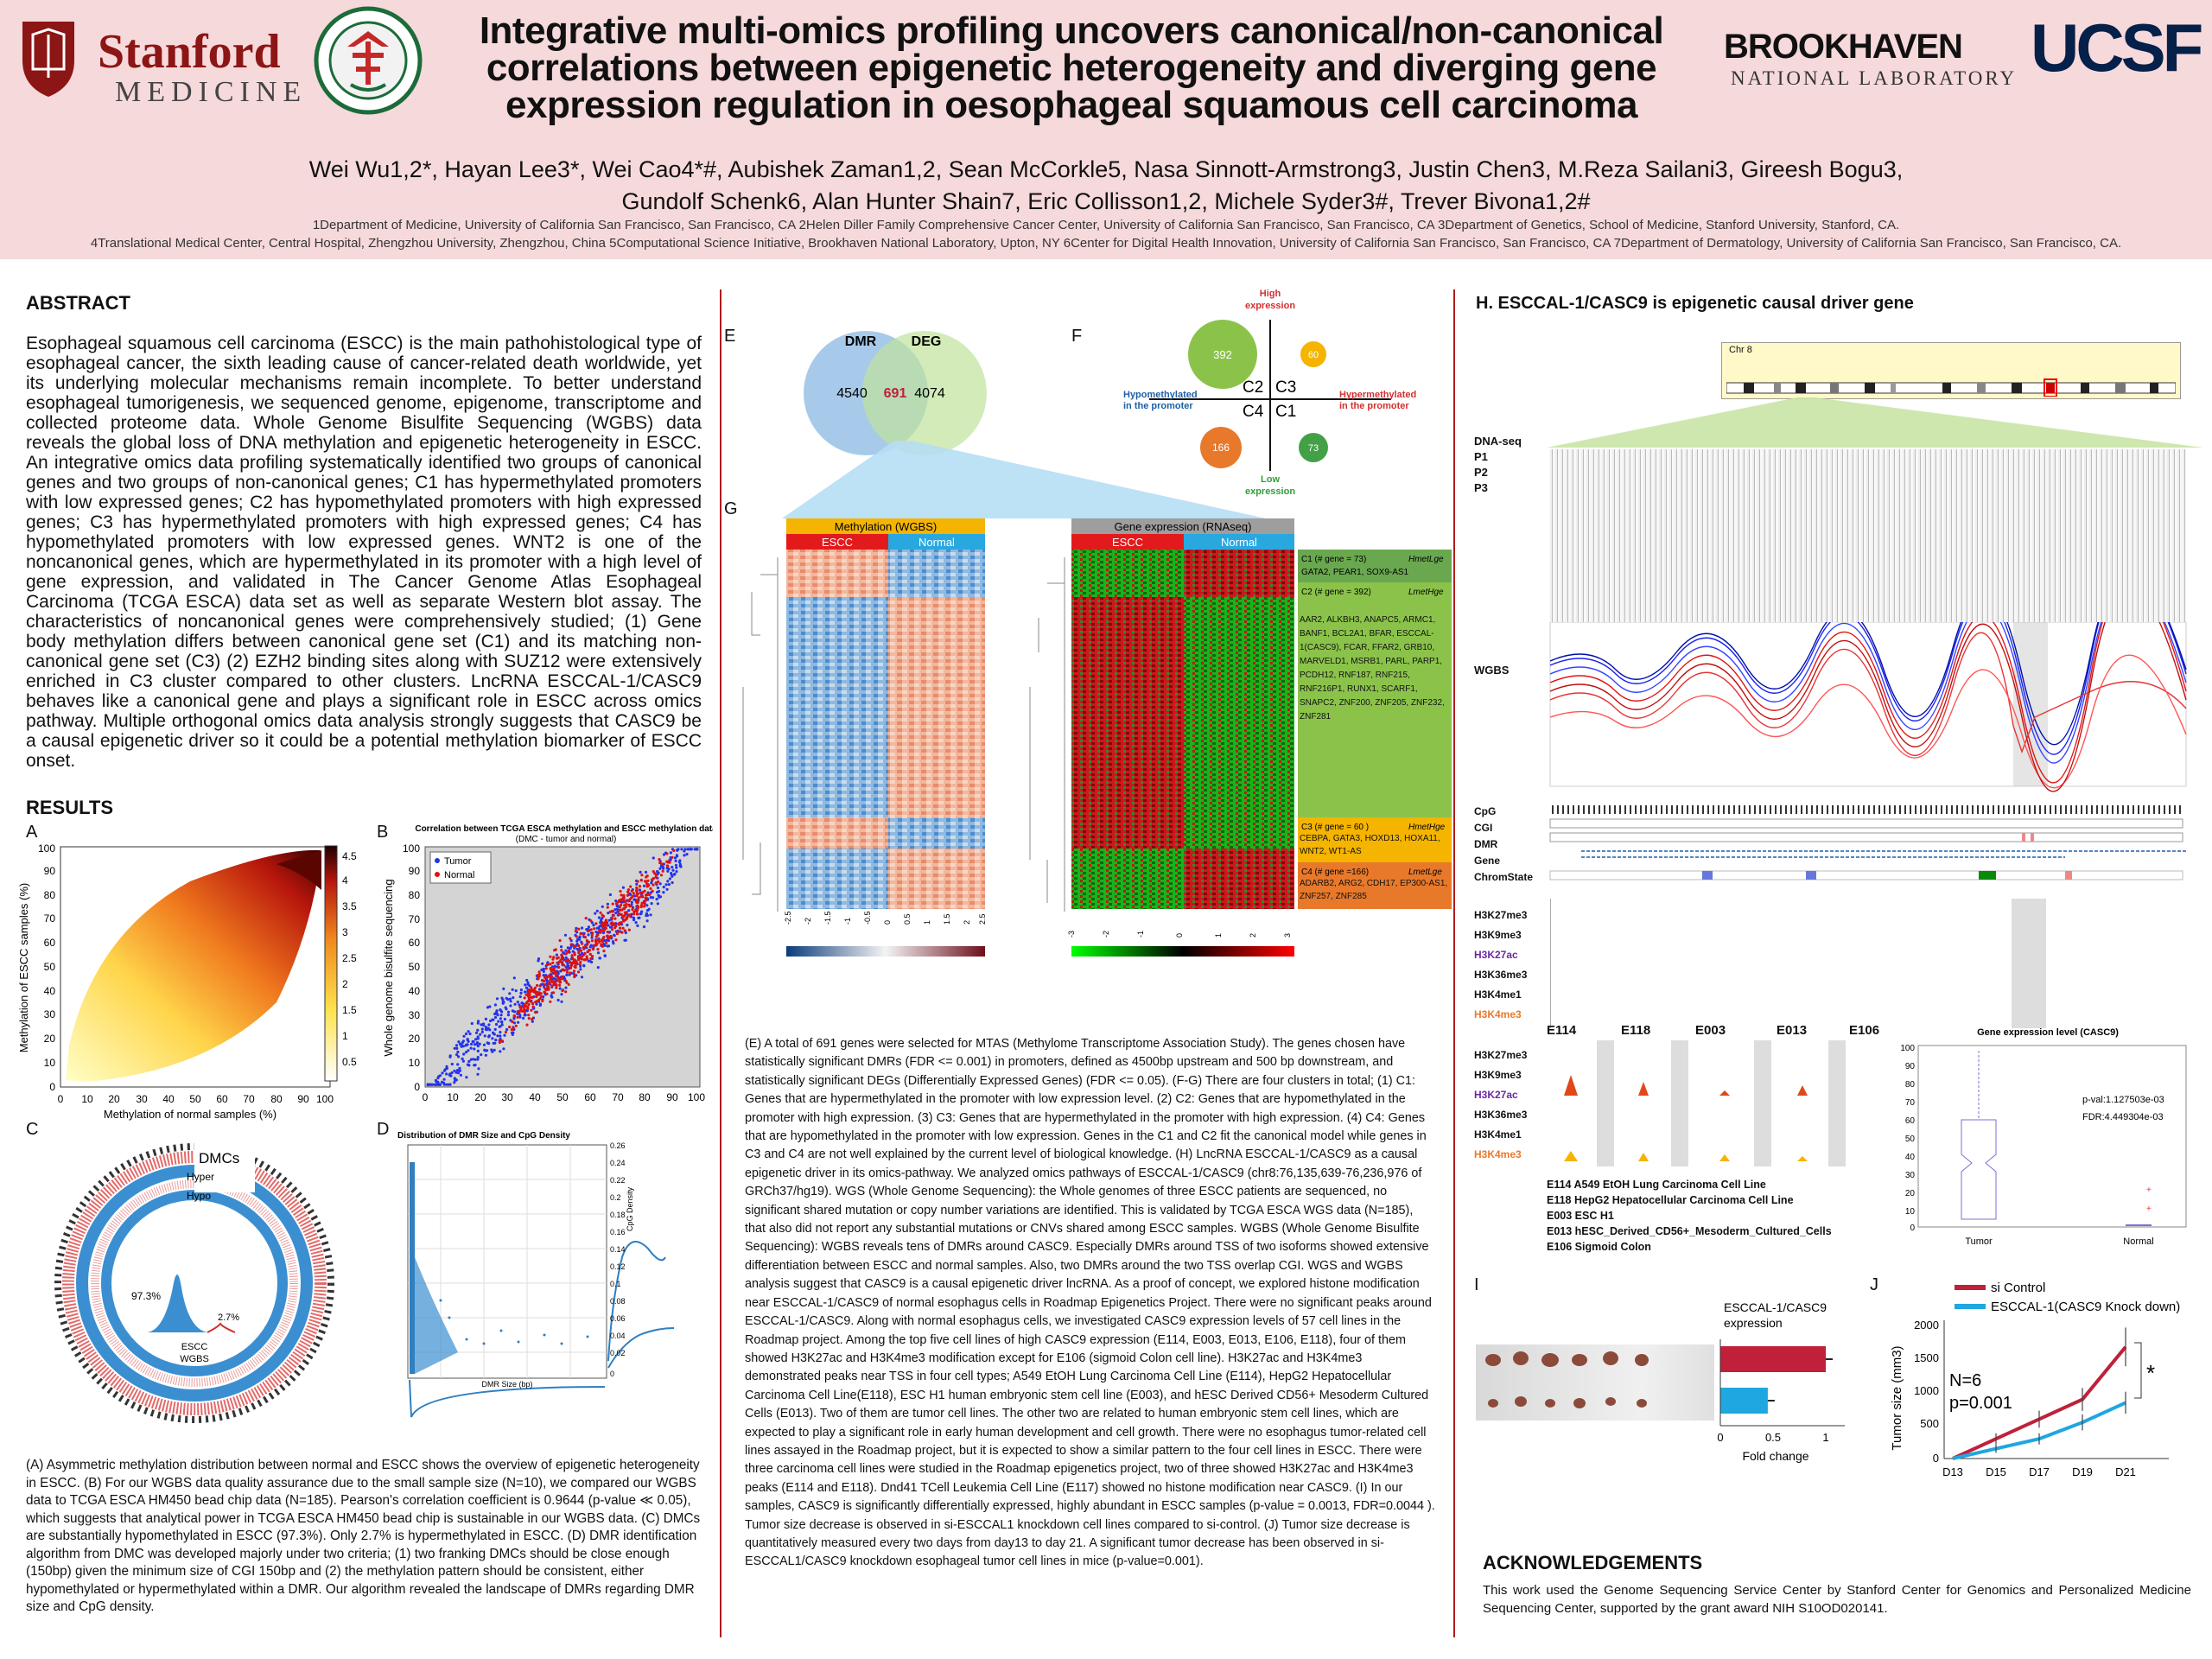 The image size is (2212, 1659). Describe the element at coordinates (618, 1353) in the screenshot. I see `svg-text: 0.02` at that location.